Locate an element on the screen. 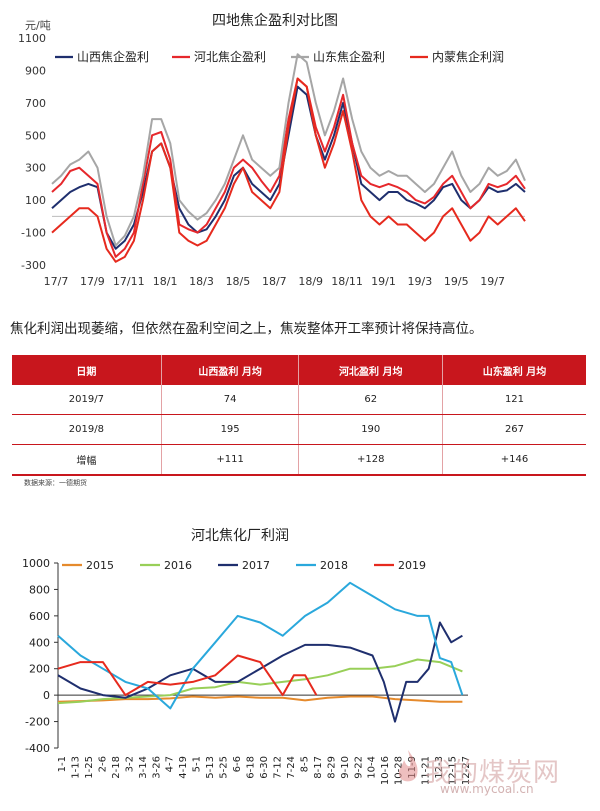 The height and width of the screenshot is (811, 600). x-tick-label: 6-18 is located at coordinates (251, 767).